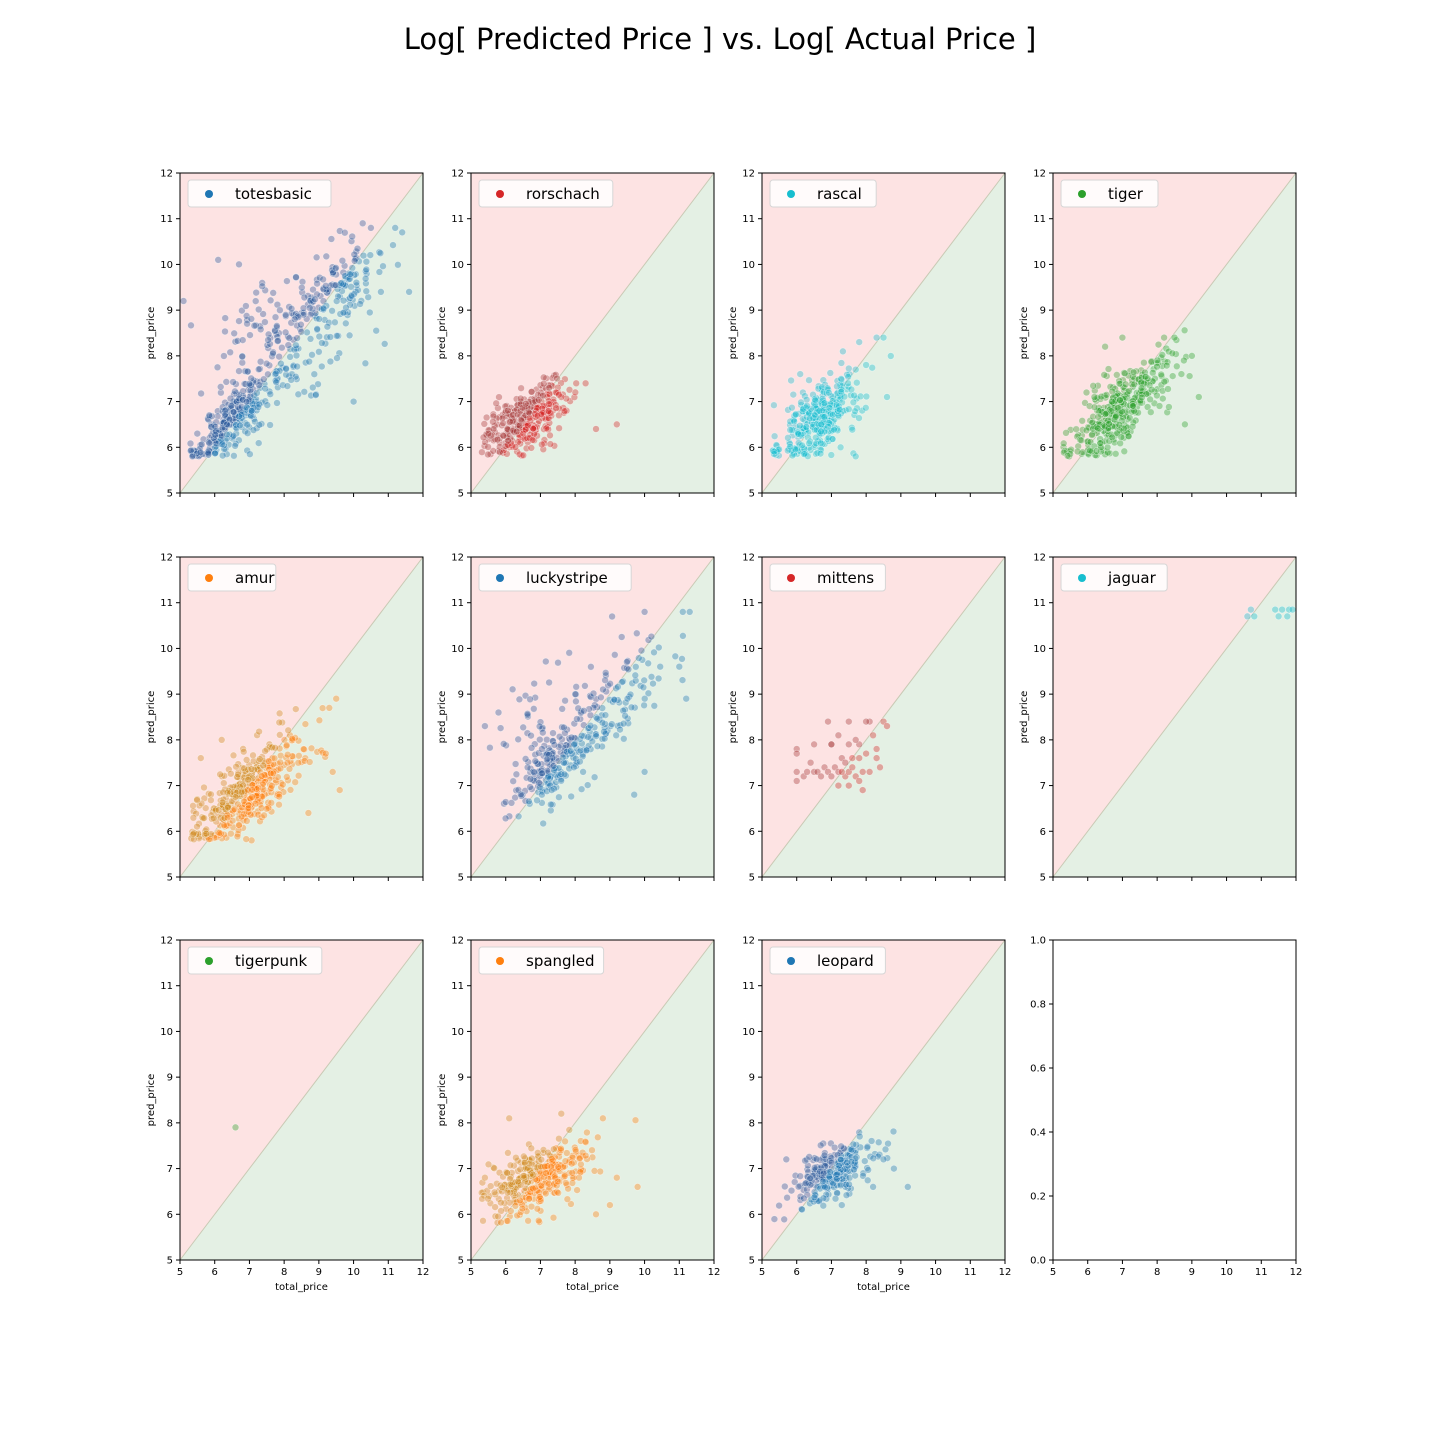 This screenshot has width=1440, height=1440. What do you see at coordinates (1039, 174) in the screenshot?
I see `y-tick-label: 12` at bounding box center [1039, 174].